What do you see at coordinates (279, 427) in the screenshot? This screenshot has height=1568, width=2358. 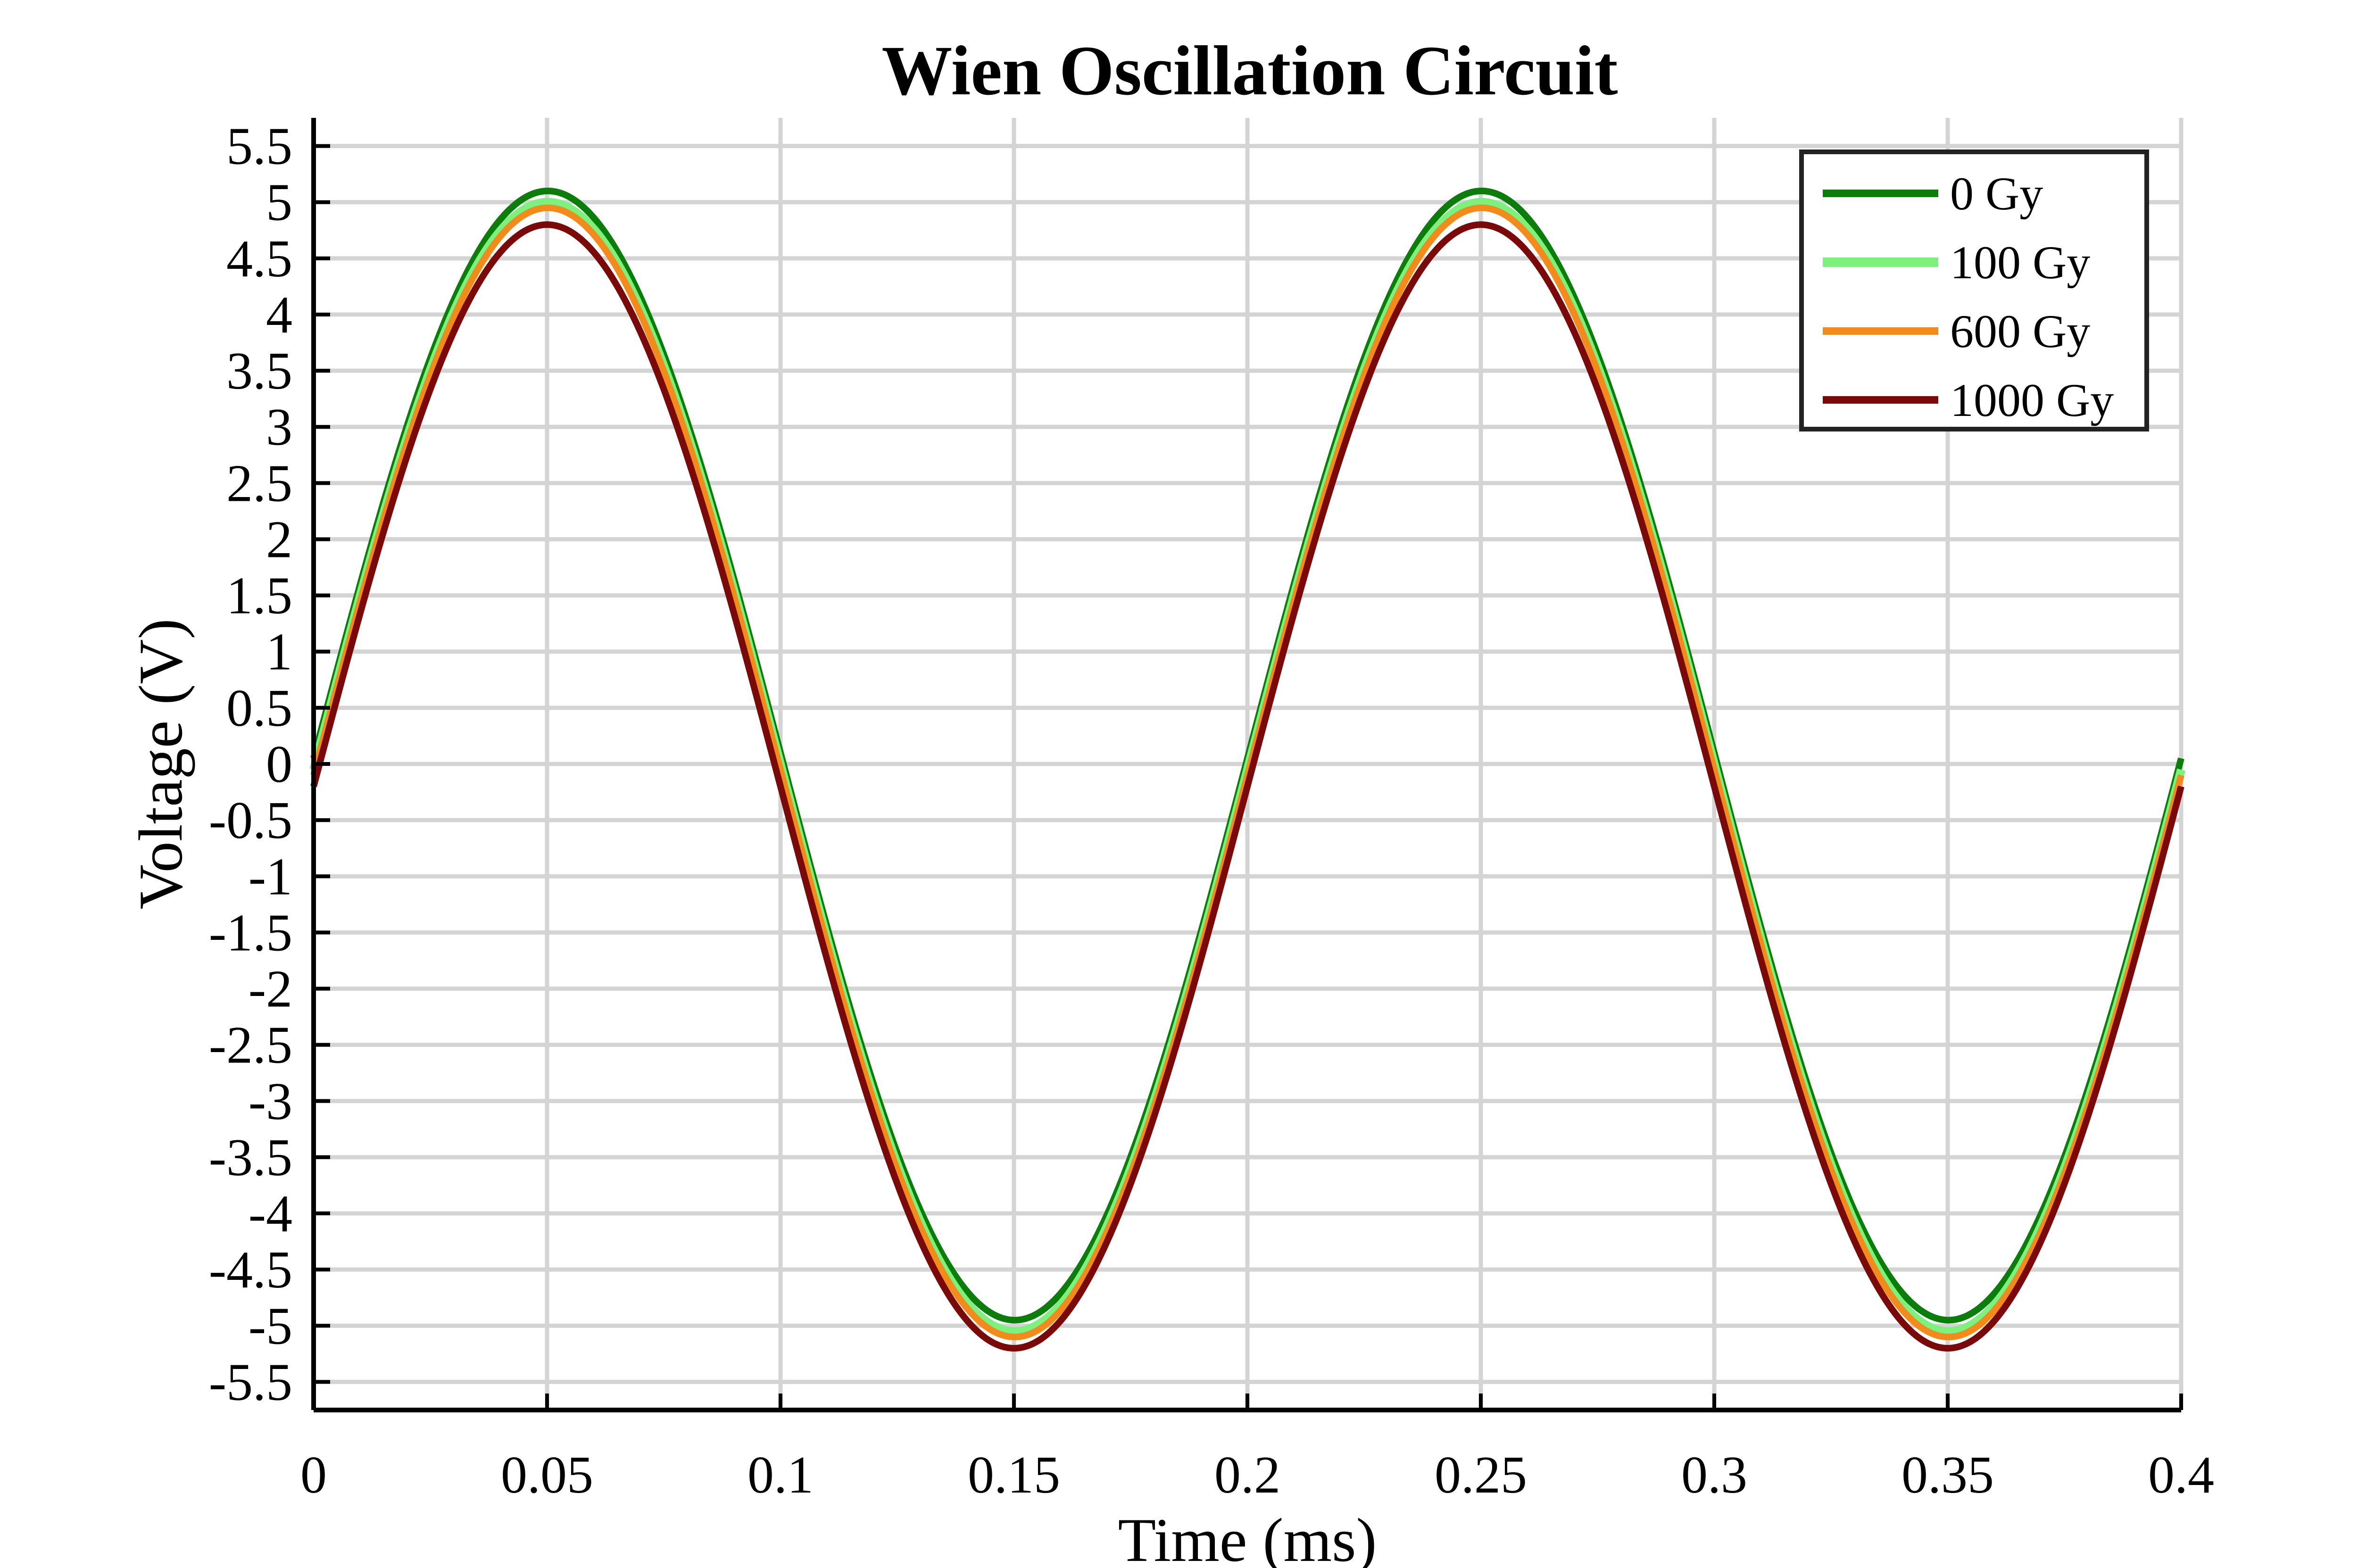 I see `y-tick-label: 3` at bounding box center [279, 427].